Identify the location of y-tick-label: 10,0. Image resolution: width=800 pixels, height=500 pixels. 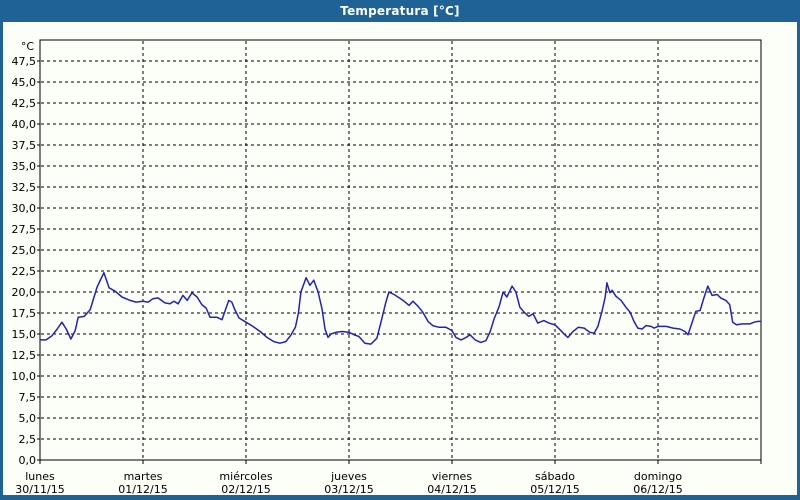
(24, 376).